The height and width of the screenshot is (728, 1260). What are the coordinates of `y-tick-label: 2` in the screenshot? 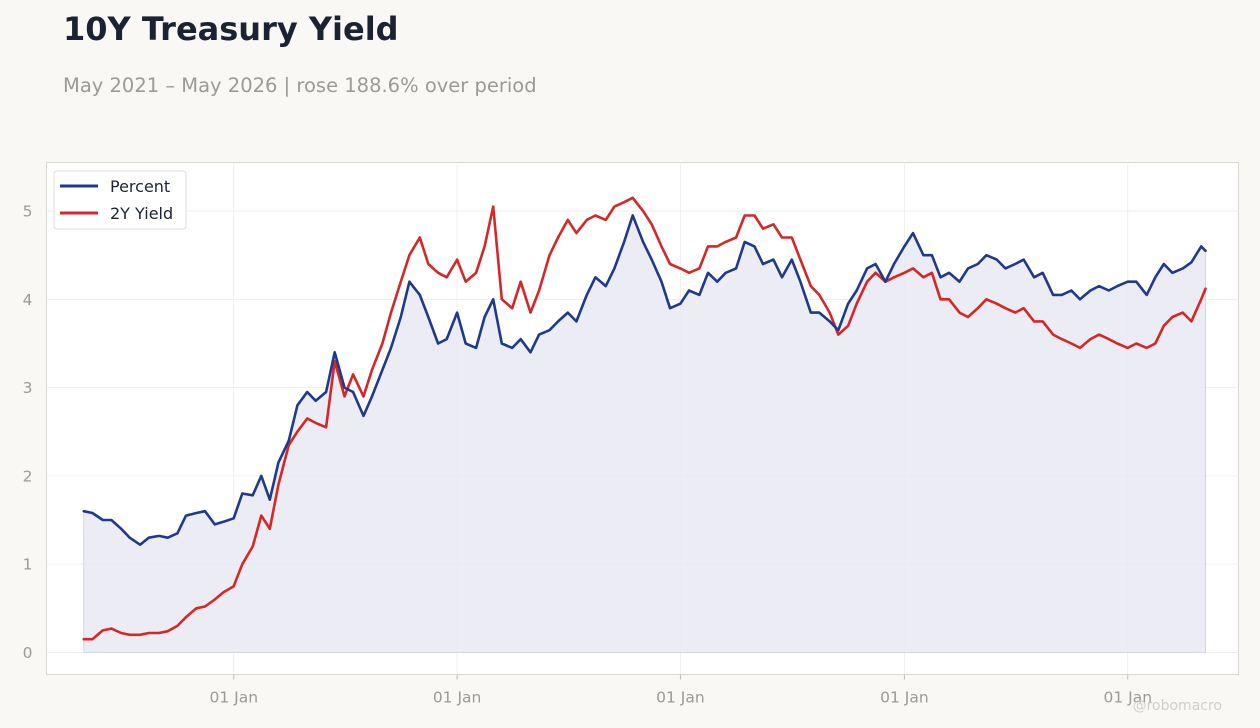 It's located at (28, 476).